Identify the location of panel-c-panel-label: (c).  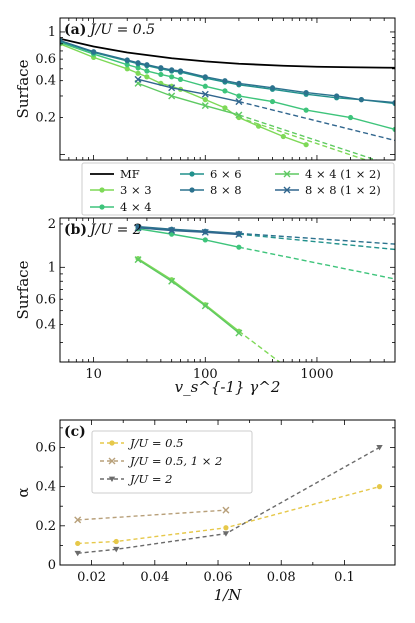
(75, 432).